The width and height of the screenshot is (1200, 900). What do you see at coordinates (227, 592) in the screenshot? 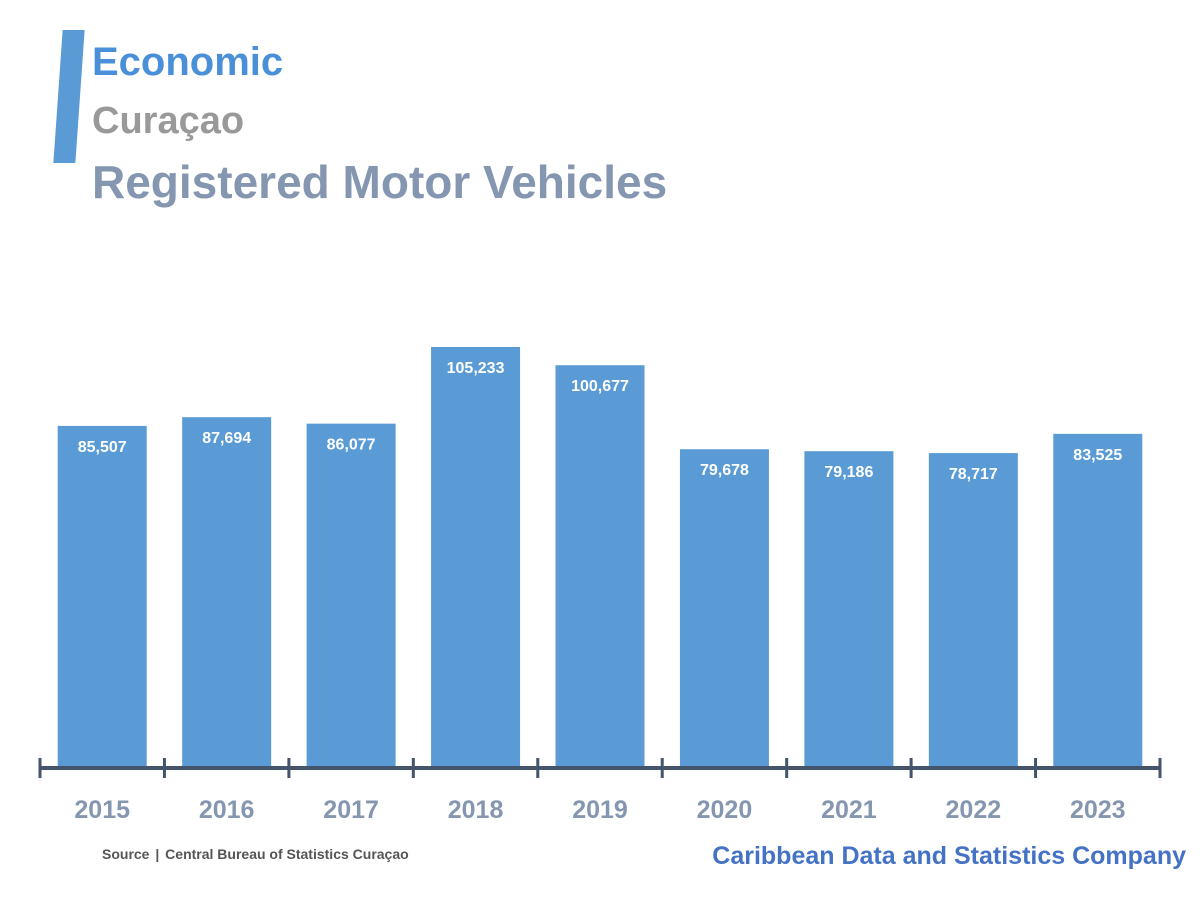
I see `bar-2016` at bounding box center [227, 592].